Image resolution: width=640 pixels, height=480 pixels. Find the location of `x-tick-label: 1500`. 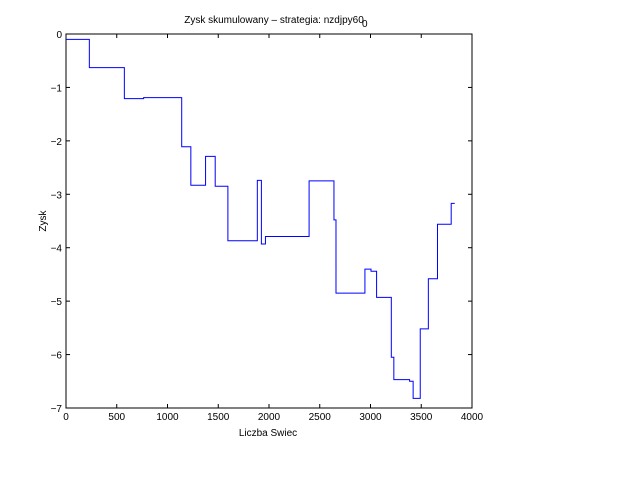

x-tick-label: 1500 is located at coordinates (218, 417).